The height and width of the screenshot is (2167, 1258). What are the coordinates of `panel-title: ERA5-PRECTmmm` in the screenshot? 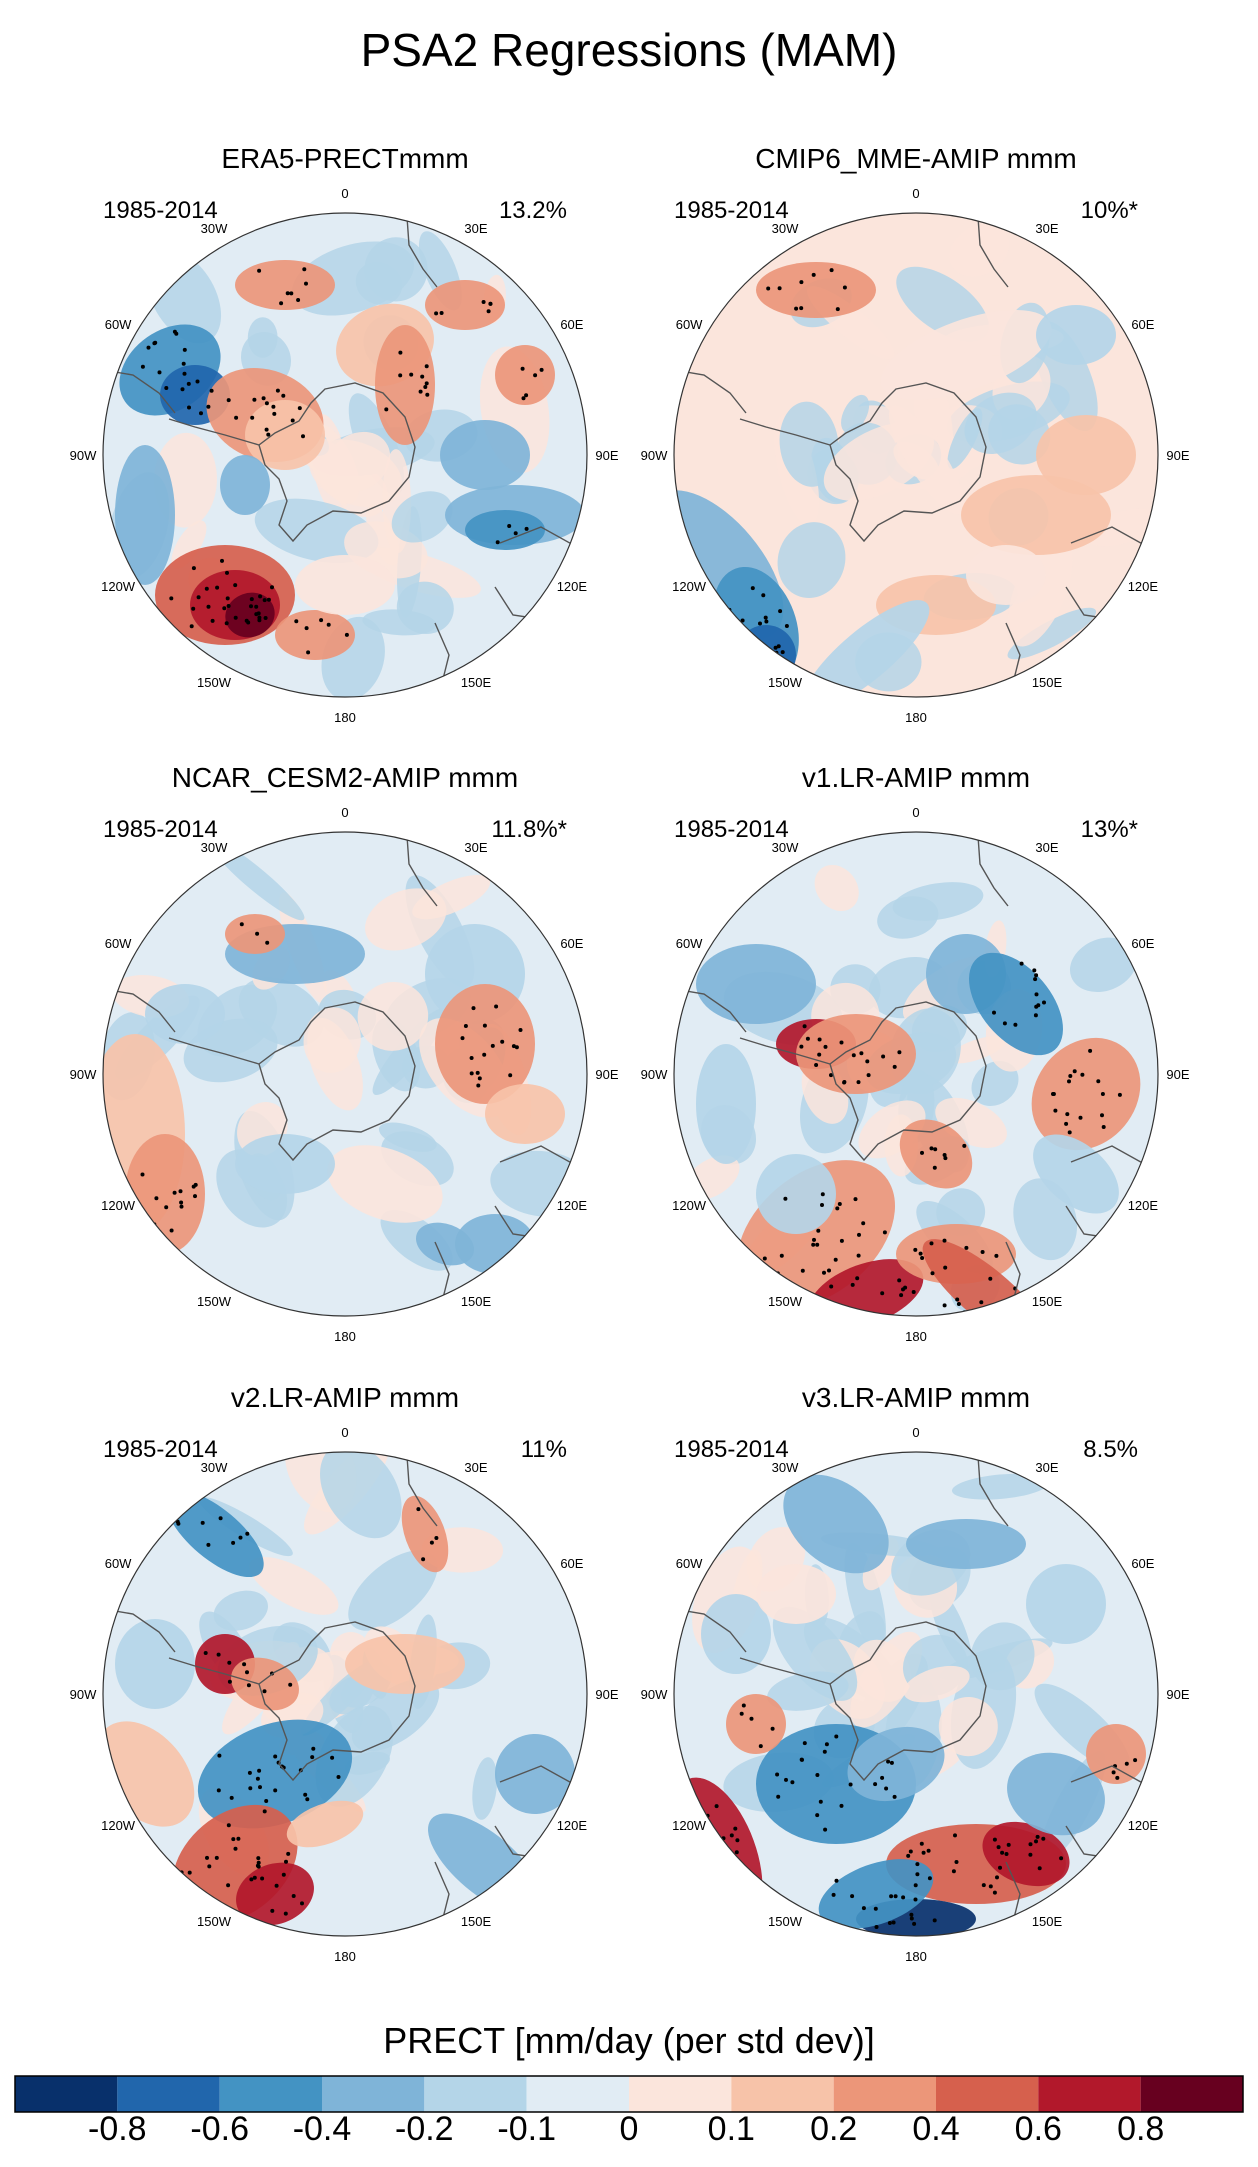 It's located at (344, 158).